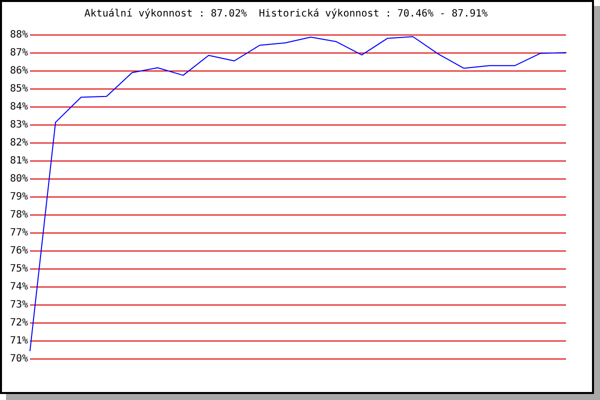 The image size is (600, 400). I want to click on y-tick-label: 74%, so click(19, 287).